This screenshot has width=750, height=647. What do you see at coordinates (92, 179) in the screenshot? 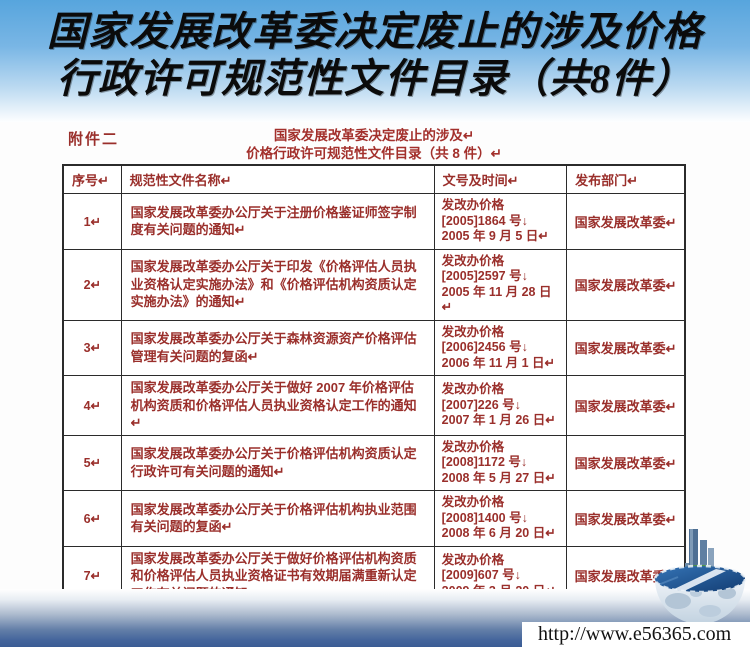
I see `header-no: 序号↵` at bounding box center [92, 179].